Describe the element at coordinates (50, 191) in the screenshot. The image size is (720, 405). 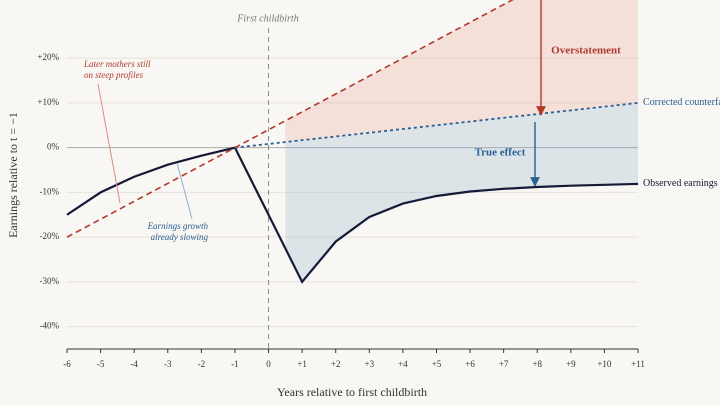
I see `y-tick-label: -10%` at that location.